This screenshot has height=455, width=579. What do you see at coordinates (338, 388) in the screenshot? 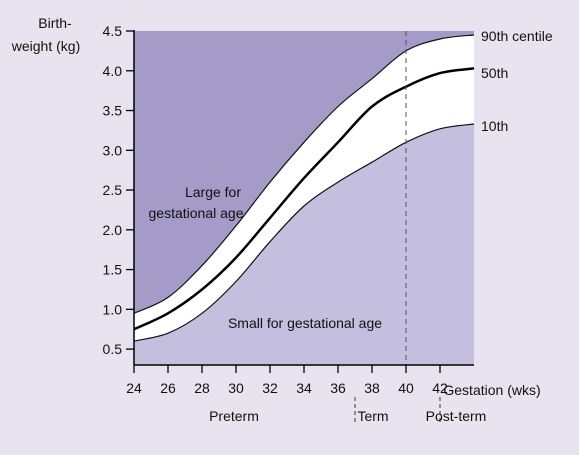
I see `x-tick-label: 36` at bounding box center [338, 388].